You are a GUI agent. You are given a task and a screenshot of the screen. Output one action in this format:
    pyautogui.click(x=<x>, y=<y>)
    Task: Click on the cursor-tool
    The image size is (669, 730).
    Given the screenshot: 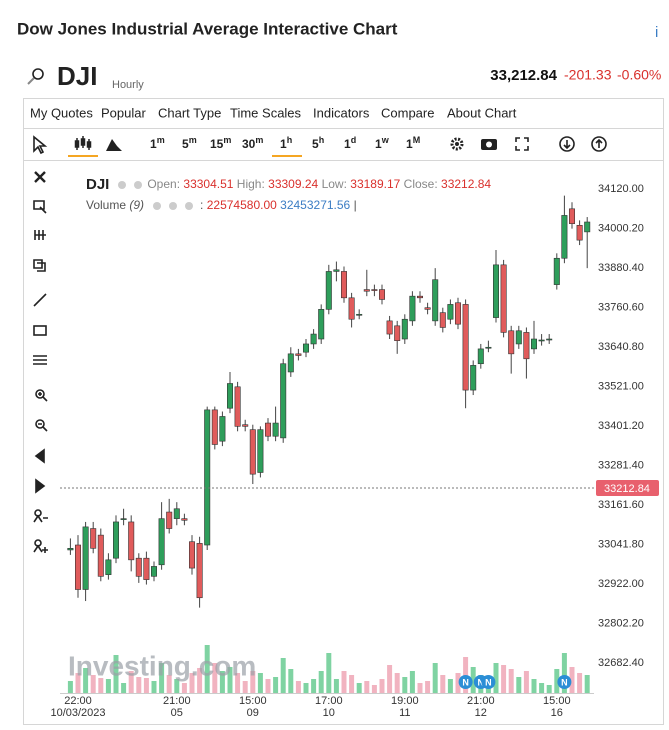 What is the action you would take?
    pyautogui.click(x=40, y=145)
    